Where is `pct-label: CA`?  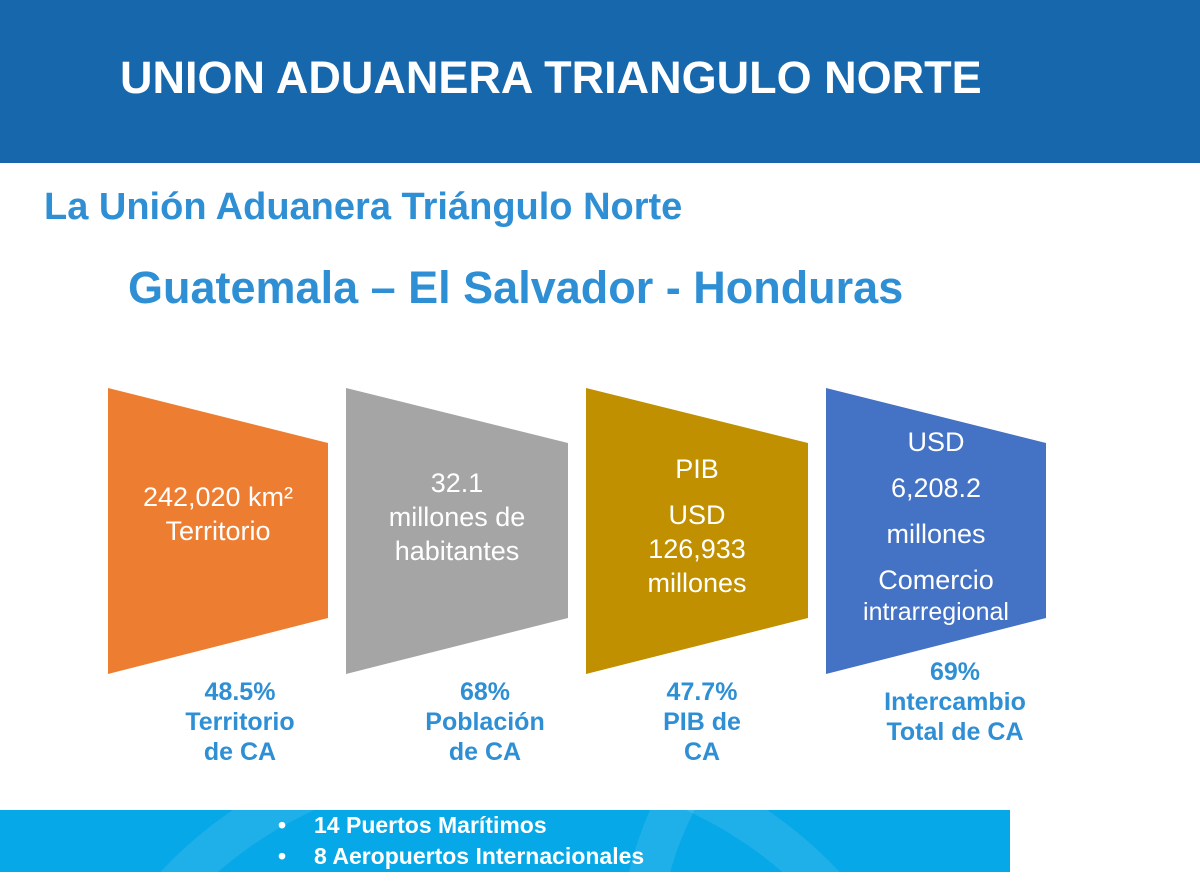 pct-label: CA is located at coordinates (702, 752).